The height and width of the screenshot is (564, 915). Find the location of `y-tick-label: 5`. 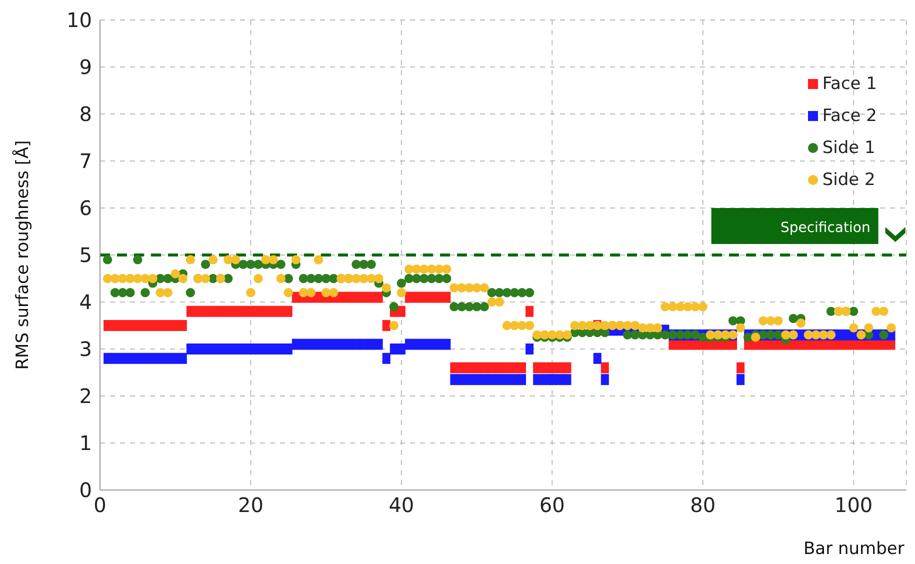

y-tick-label: 5 is located at coordinates (85, 255).